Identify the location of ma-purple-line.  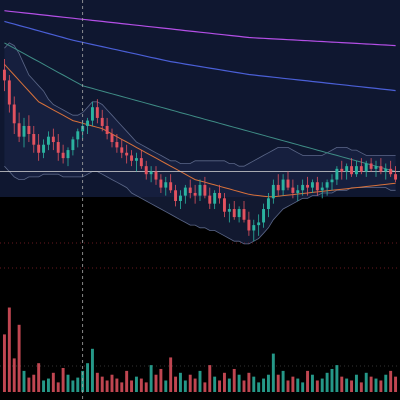
(200, 28).